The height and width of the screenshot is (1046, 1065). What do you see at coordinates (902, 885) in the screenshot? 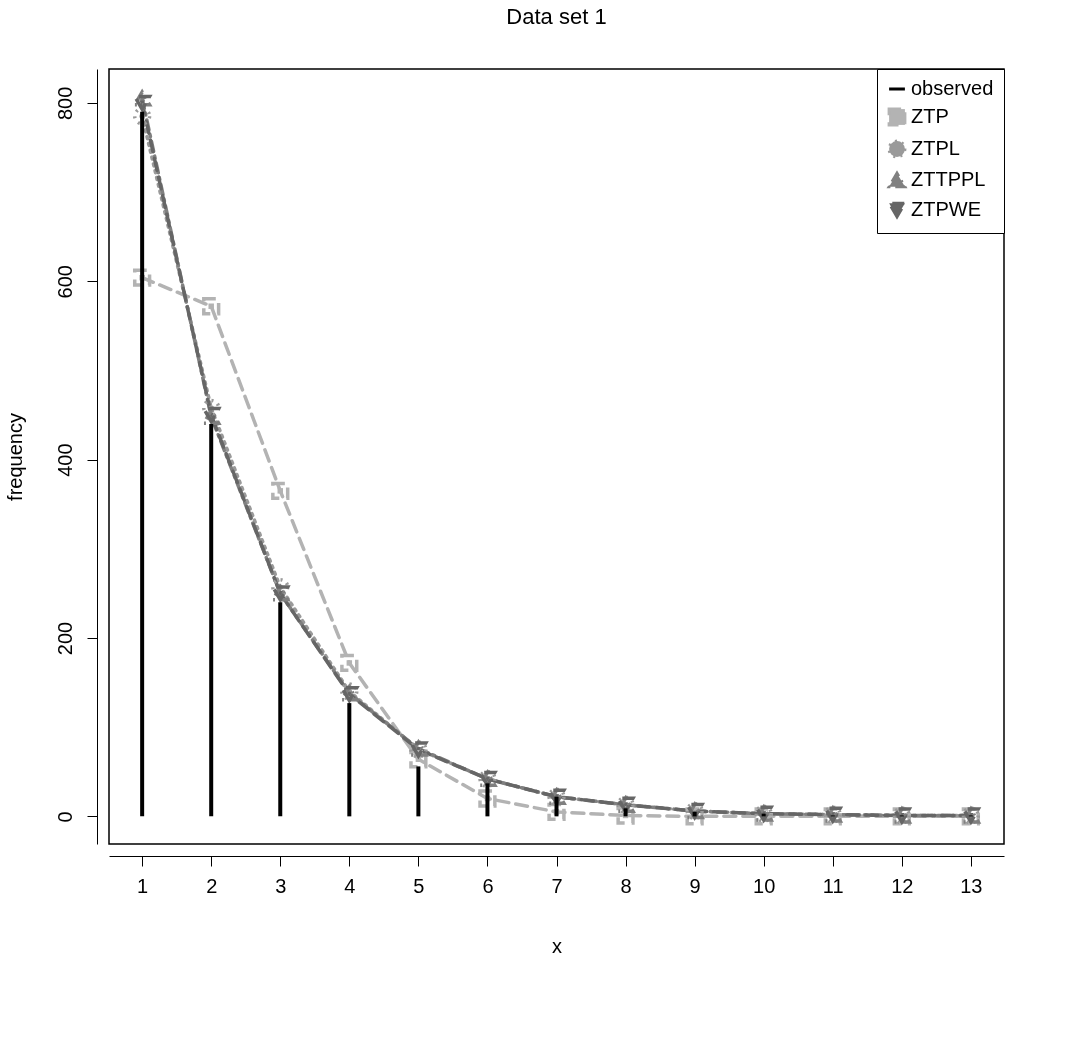
I see `x-tick-label: 12` at bounding box center [902, 885].